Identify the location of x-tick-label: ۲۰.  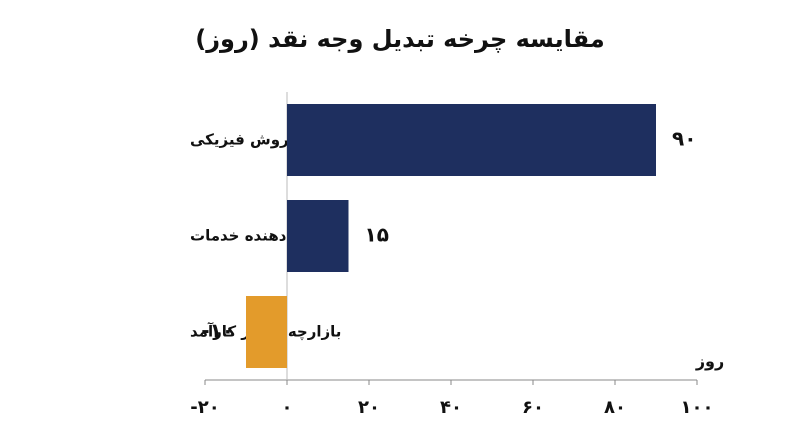
(369, 407).